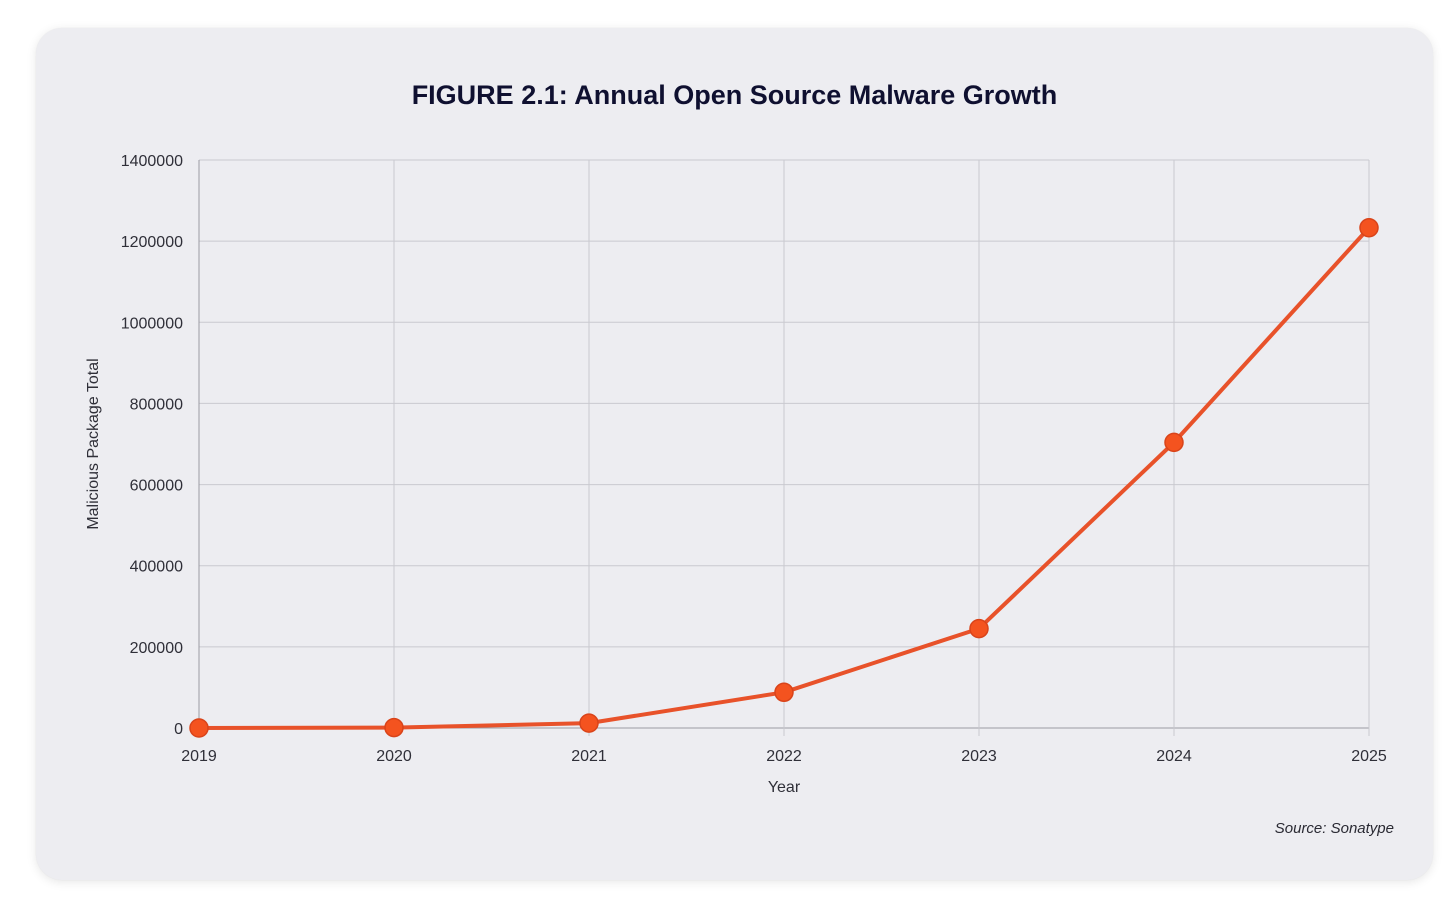 The height and width of the screenshot is (909, 1456). I want to click on x-axis-ticks: 2019 2020 2021 2022 2023 2024 2025, so click(784, 756).